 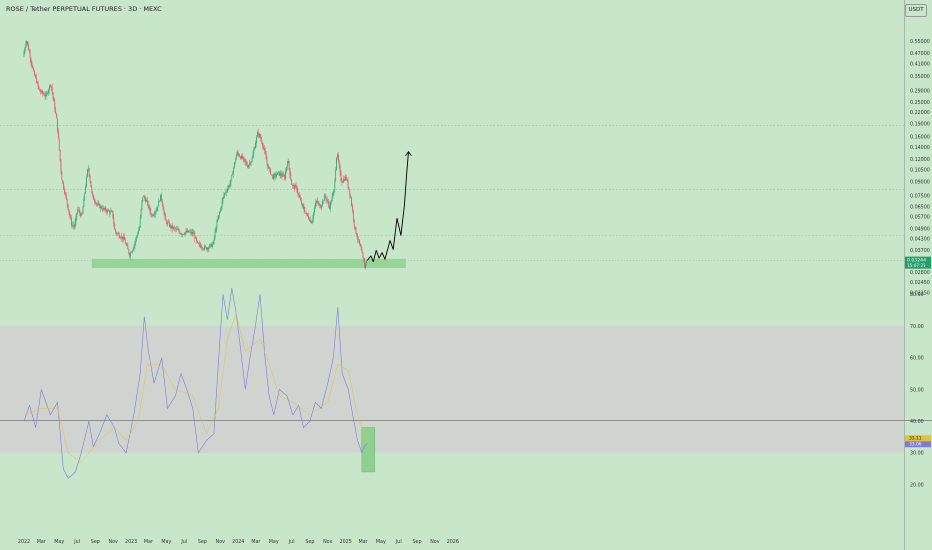 I want to click on price-tick-label: 0.47000, so click(x=920, y=54).